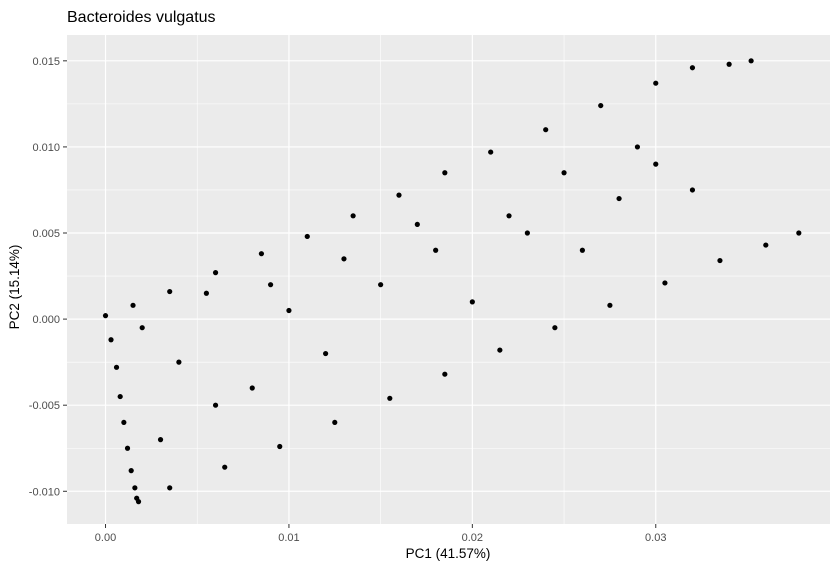 Image resolution: width=837 pixels, height=569 pixels. What do you see at coordinates (46, 234) in the screenshot?
I see `y-tick-label: 0.005` at bounding box center [46, 234].